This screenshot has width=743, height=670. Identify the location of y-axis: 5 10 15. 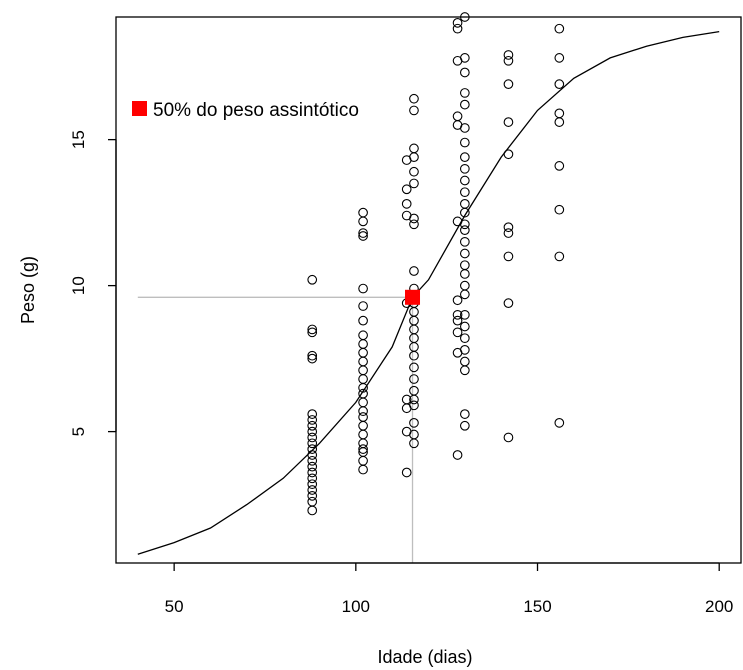
(93, 283).